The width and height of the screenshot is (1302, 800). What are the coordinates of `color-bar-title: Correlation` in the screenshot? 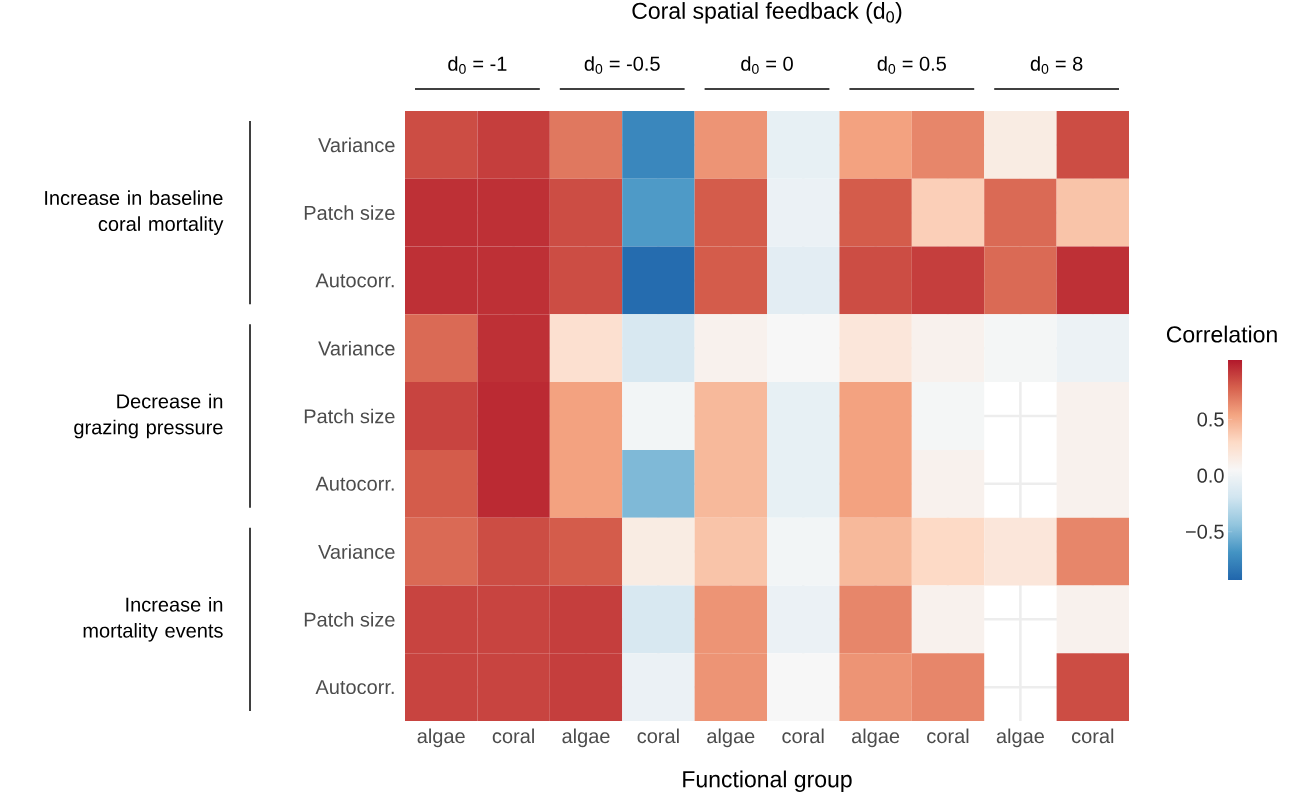 It's located at (1221, 334).